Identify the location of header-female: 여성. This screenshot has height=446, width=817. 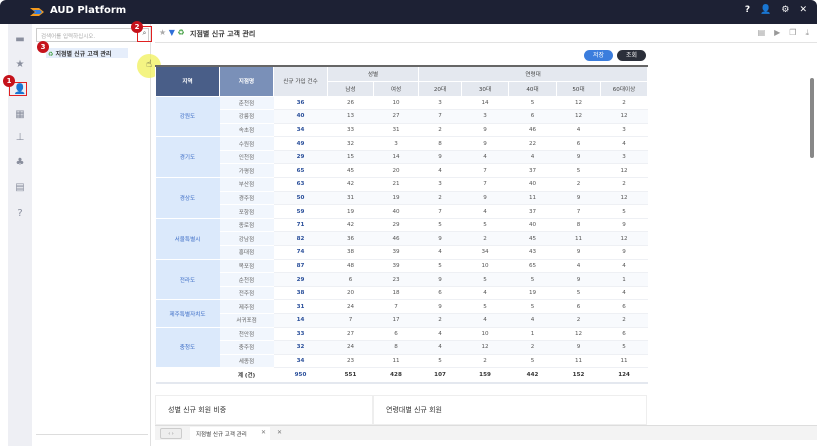
(396, 88).